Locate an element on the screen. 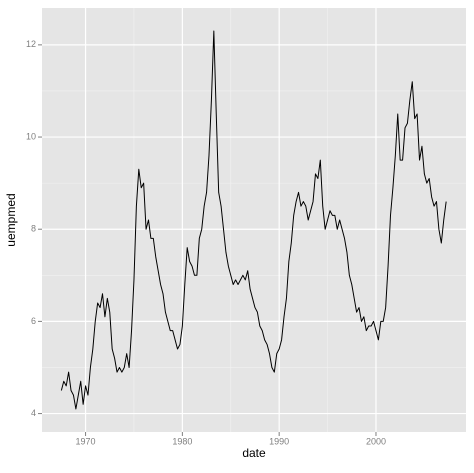 The image size is (474, 473). y-tick-label: 10 is located at coordinates (31, 136).